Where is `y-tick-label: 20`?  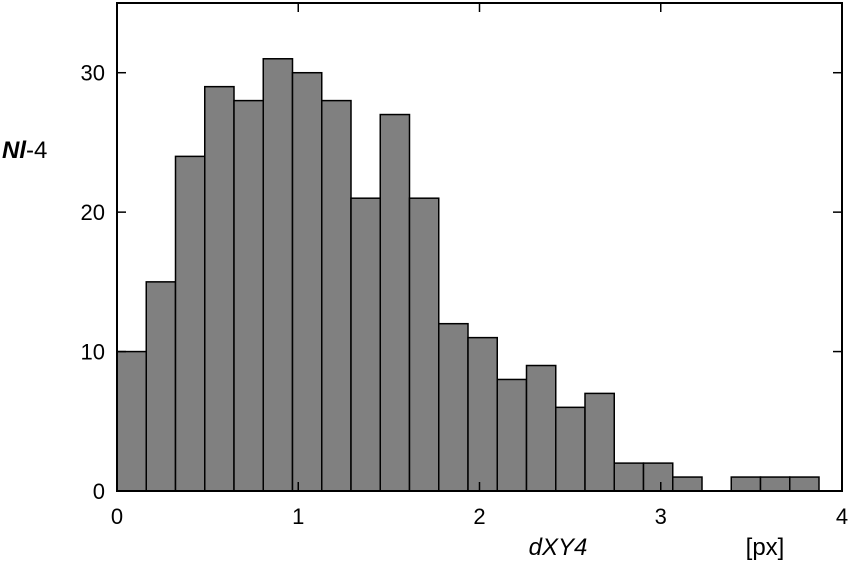
y-tick-label: 20 is located at coordinates (93, 212).